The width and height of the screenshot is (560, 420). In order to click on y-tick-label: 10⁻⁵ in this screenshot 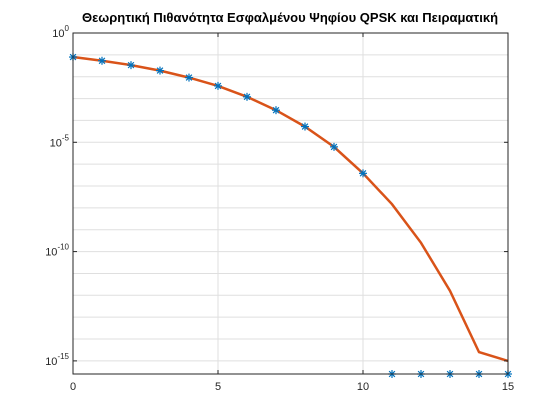, I will do `click(60, 141)`.